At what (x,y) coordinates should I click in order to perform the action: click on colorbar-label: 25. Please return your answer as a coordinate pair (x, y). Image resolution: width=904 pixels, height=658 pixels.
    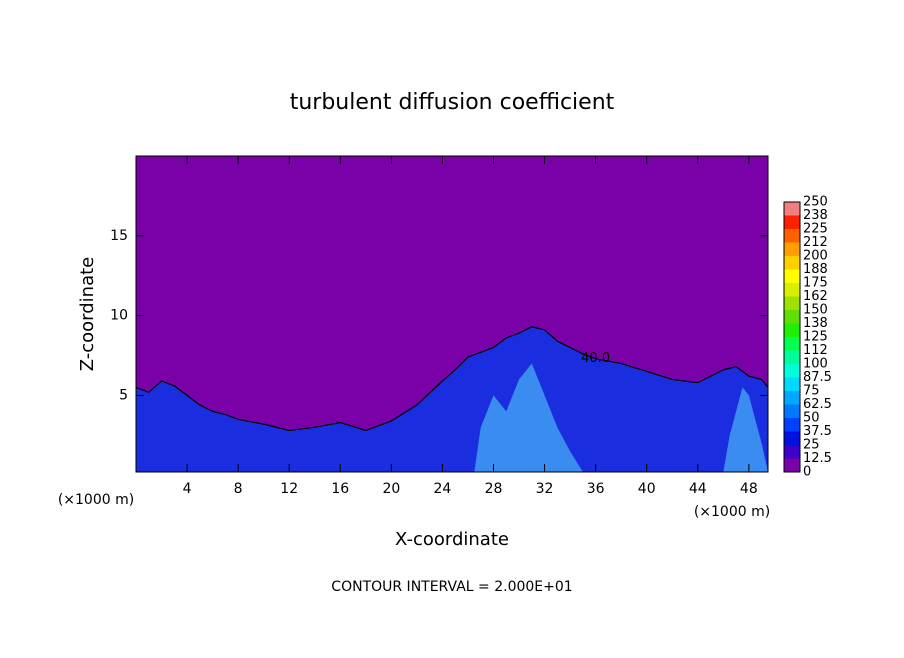
    Looking at the image, I should click on (811, 445).